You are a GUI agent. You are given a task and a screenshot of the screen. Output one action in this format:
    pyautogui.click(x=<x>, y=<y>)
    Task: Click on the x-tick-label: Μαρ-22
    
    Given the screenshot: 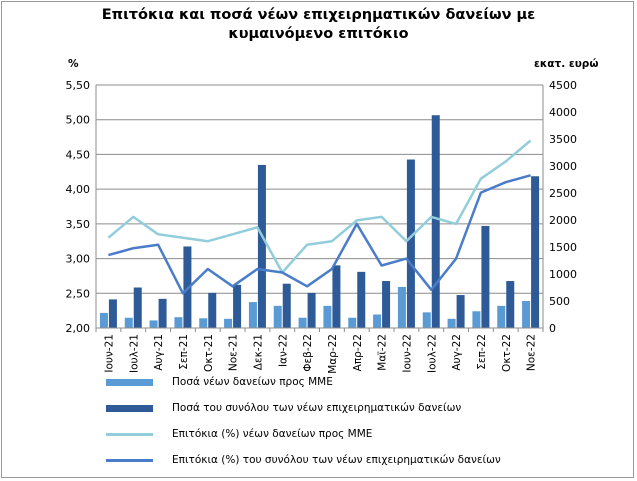 What is the action you would take?
    pyautogui.click(x=333, y=354)
    